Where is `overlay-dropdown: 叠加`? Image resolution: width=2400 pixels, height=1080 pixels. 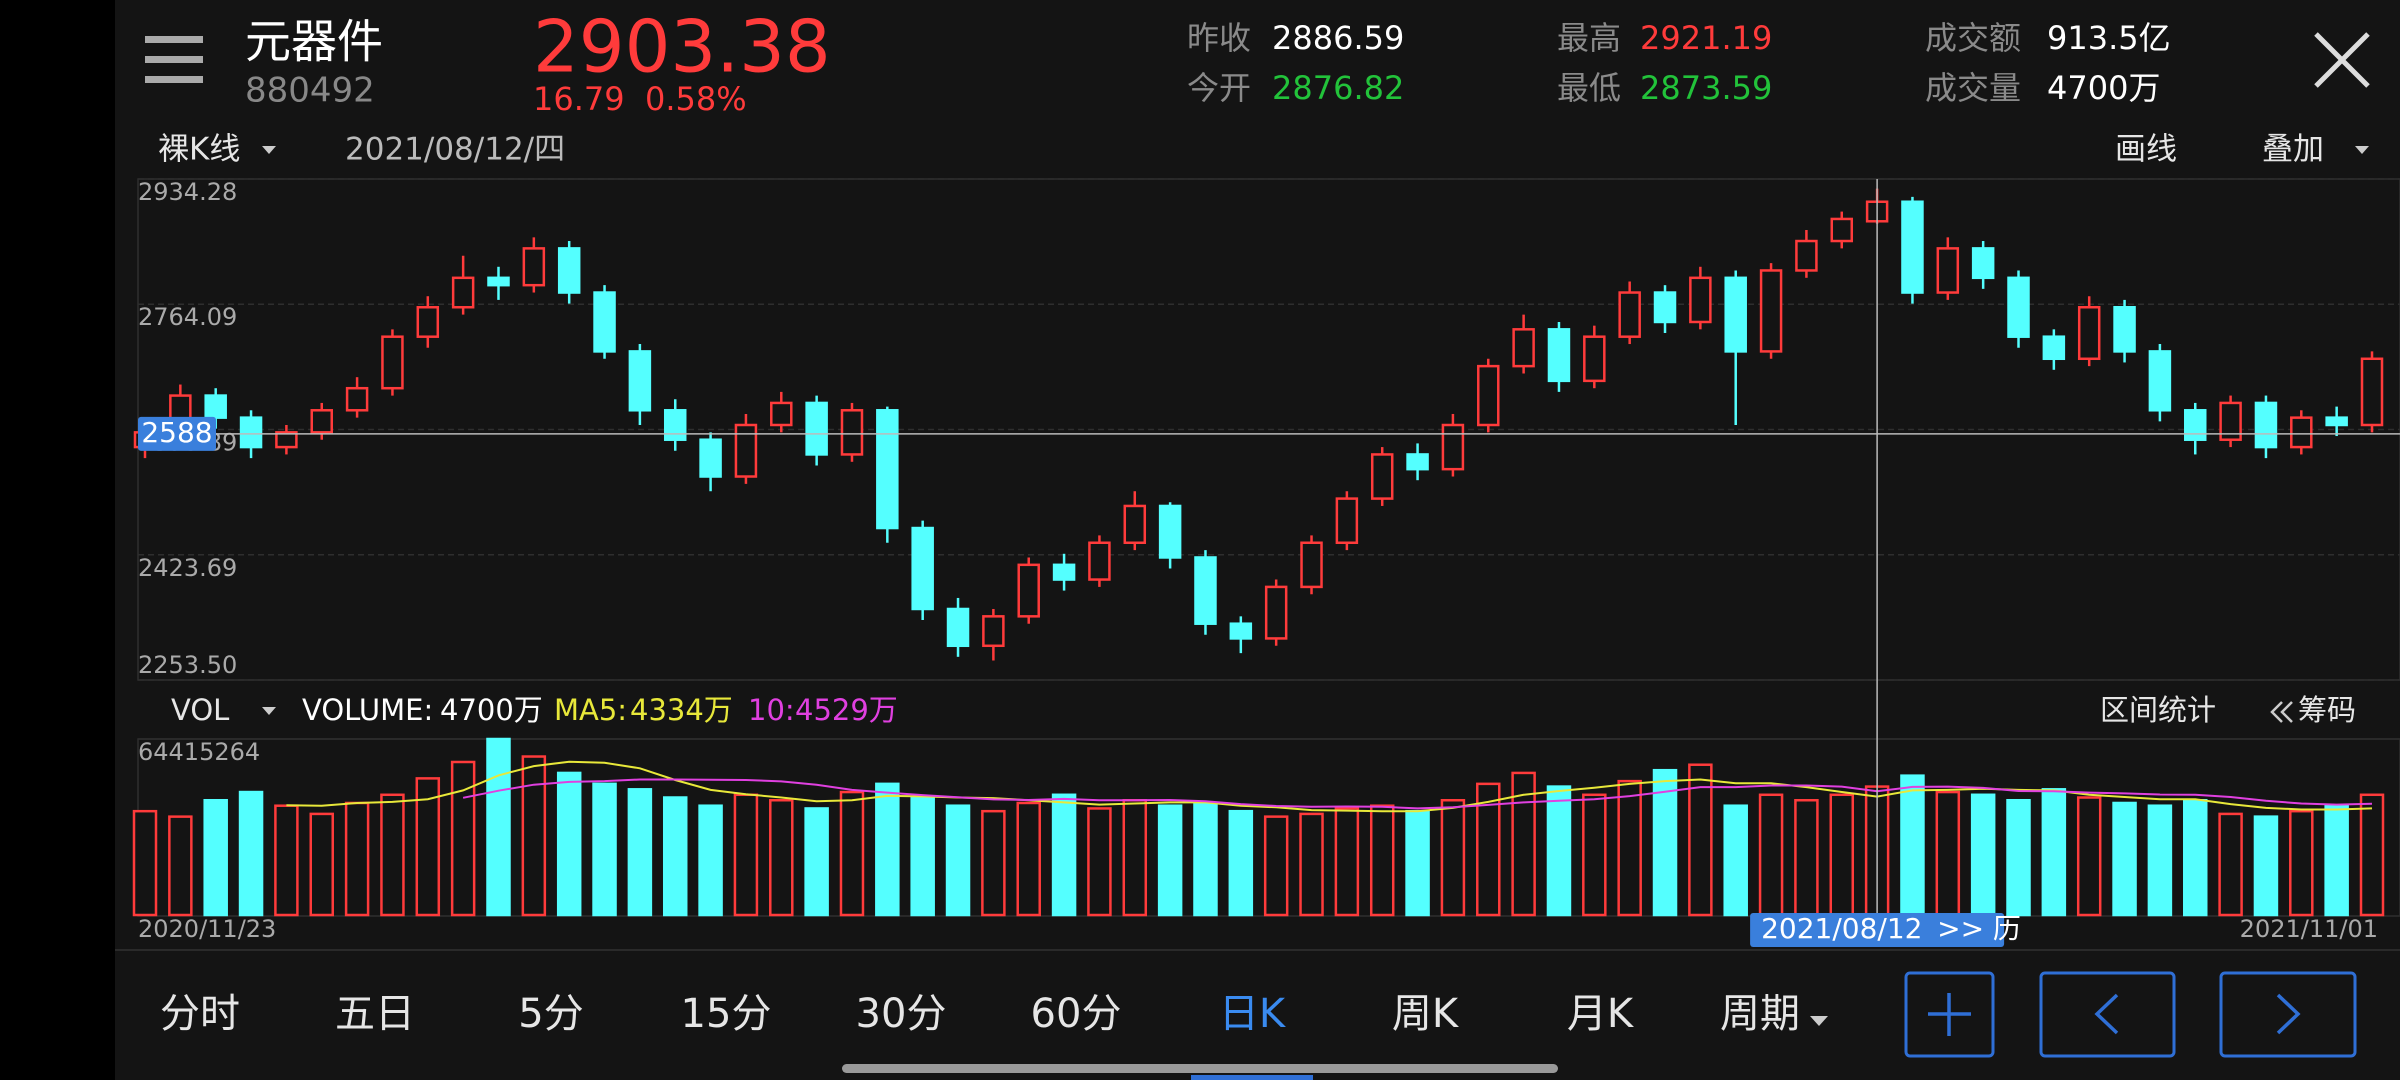 overlay-dropdown: 叠加 is located at coordinates (2315, 150).